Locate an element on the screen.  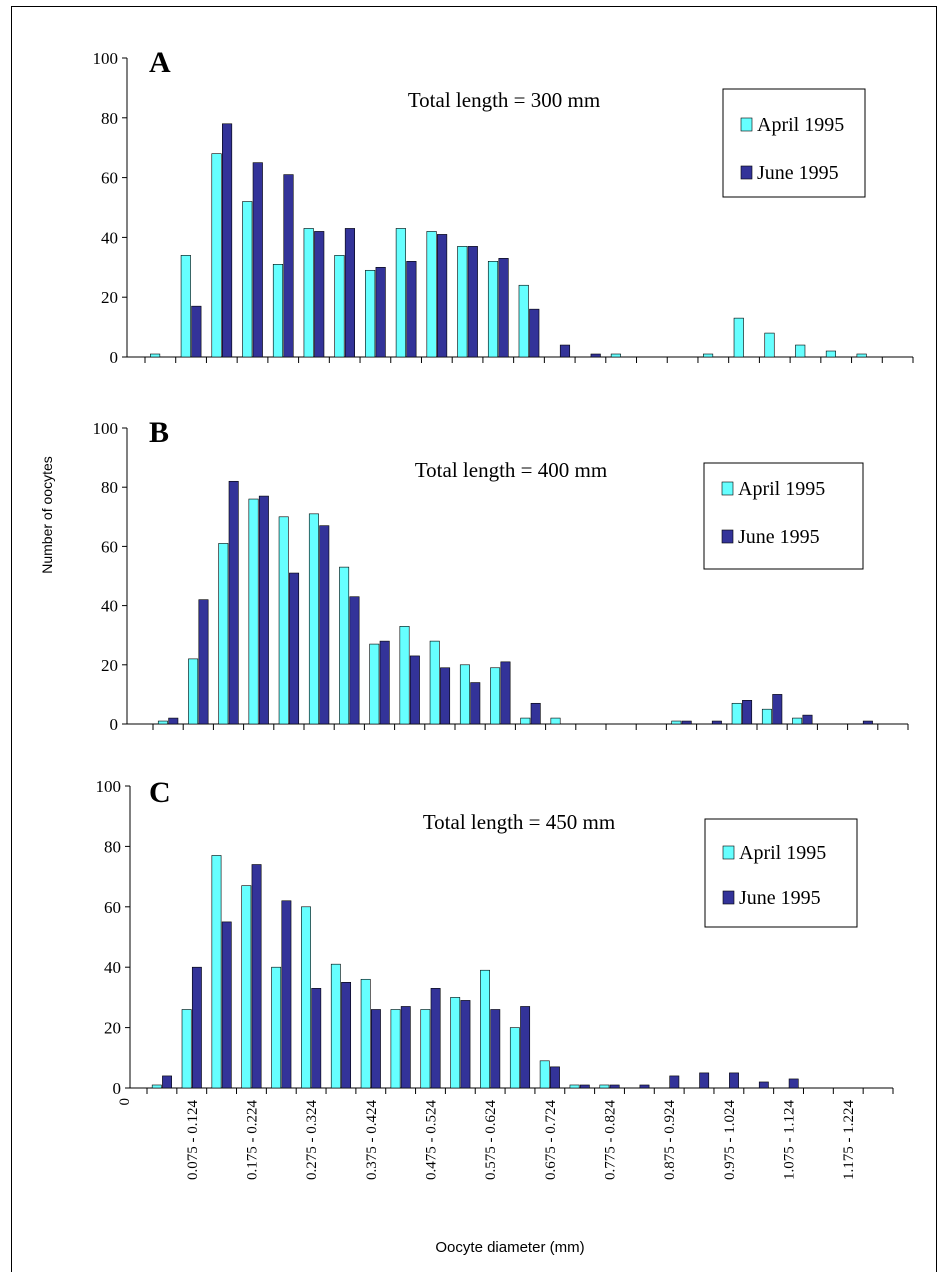
x-tick-label: 0.975 - 1.024 is located at coordinates (730, 1140).